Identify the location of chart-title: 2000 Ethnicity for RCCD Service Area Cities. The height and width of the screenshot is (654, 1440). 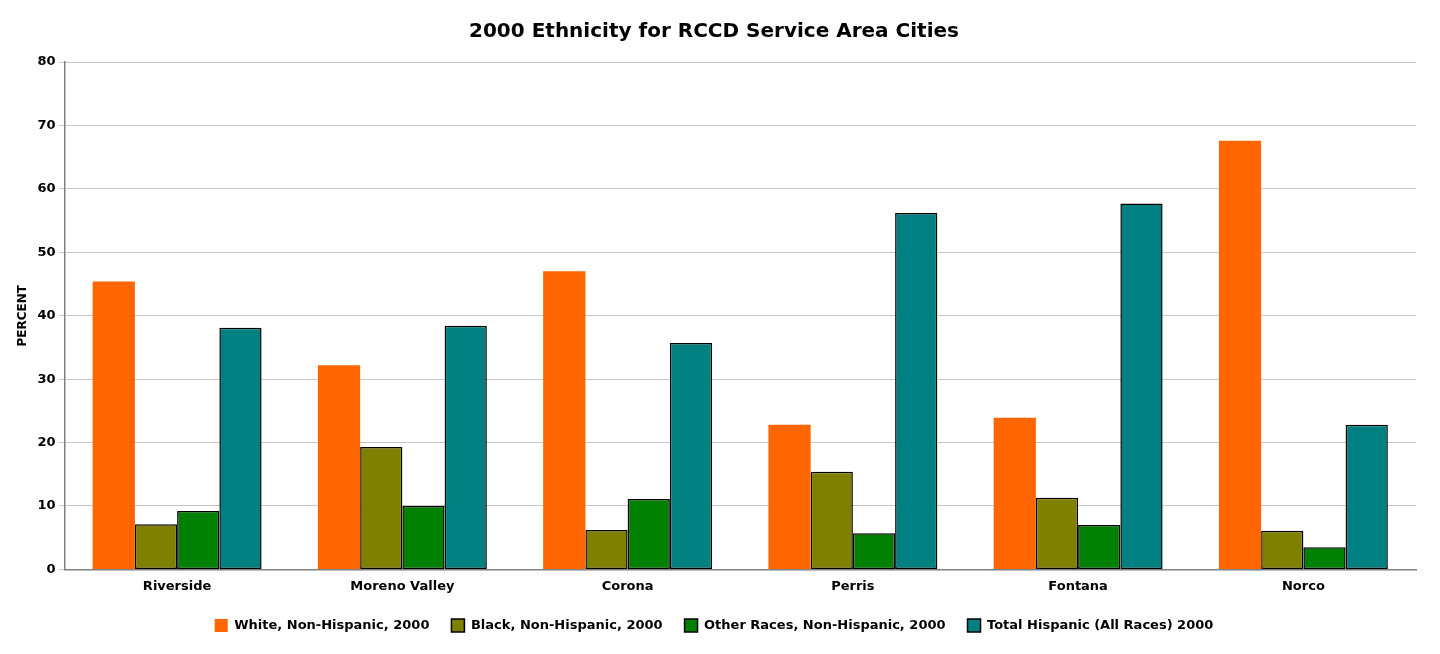
(714, 30).